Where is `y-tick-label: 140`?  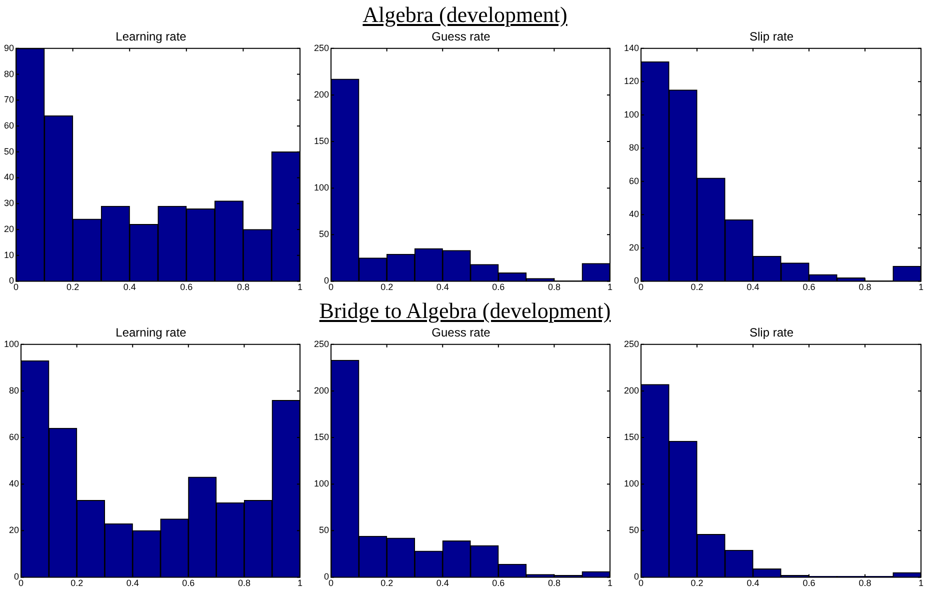 y-tick-label: 140 is located at coordinates (632, 47).